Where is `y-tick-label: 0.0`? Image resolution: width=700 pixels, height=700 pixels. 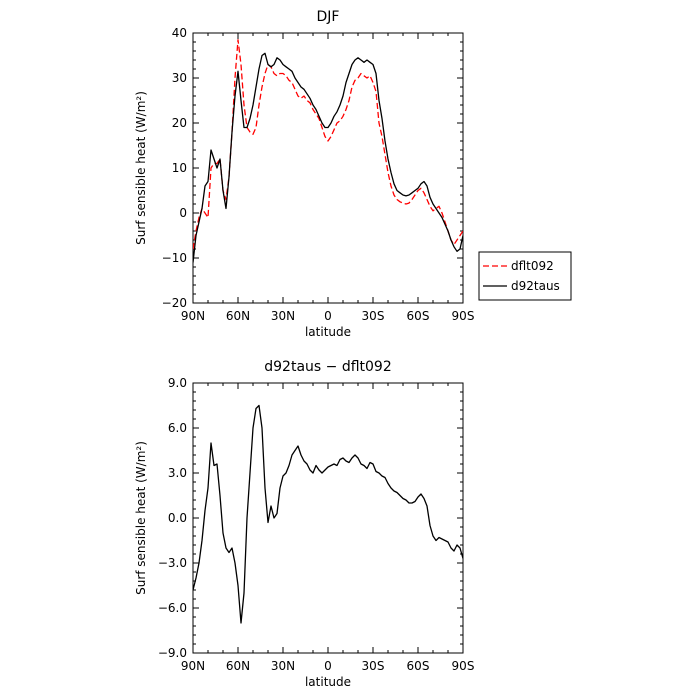
y-tick-label: 0.0 is located at coordinates (177, 518).